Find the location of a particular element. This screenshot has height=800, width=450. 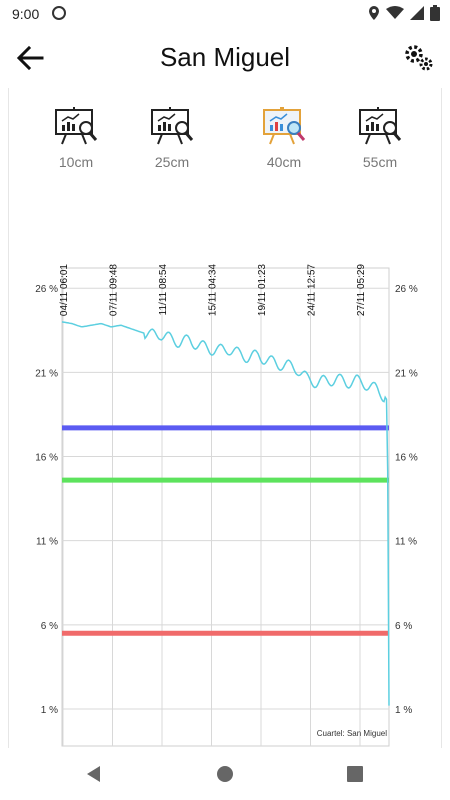

nav-back-button is located at coordinates (94, 774).